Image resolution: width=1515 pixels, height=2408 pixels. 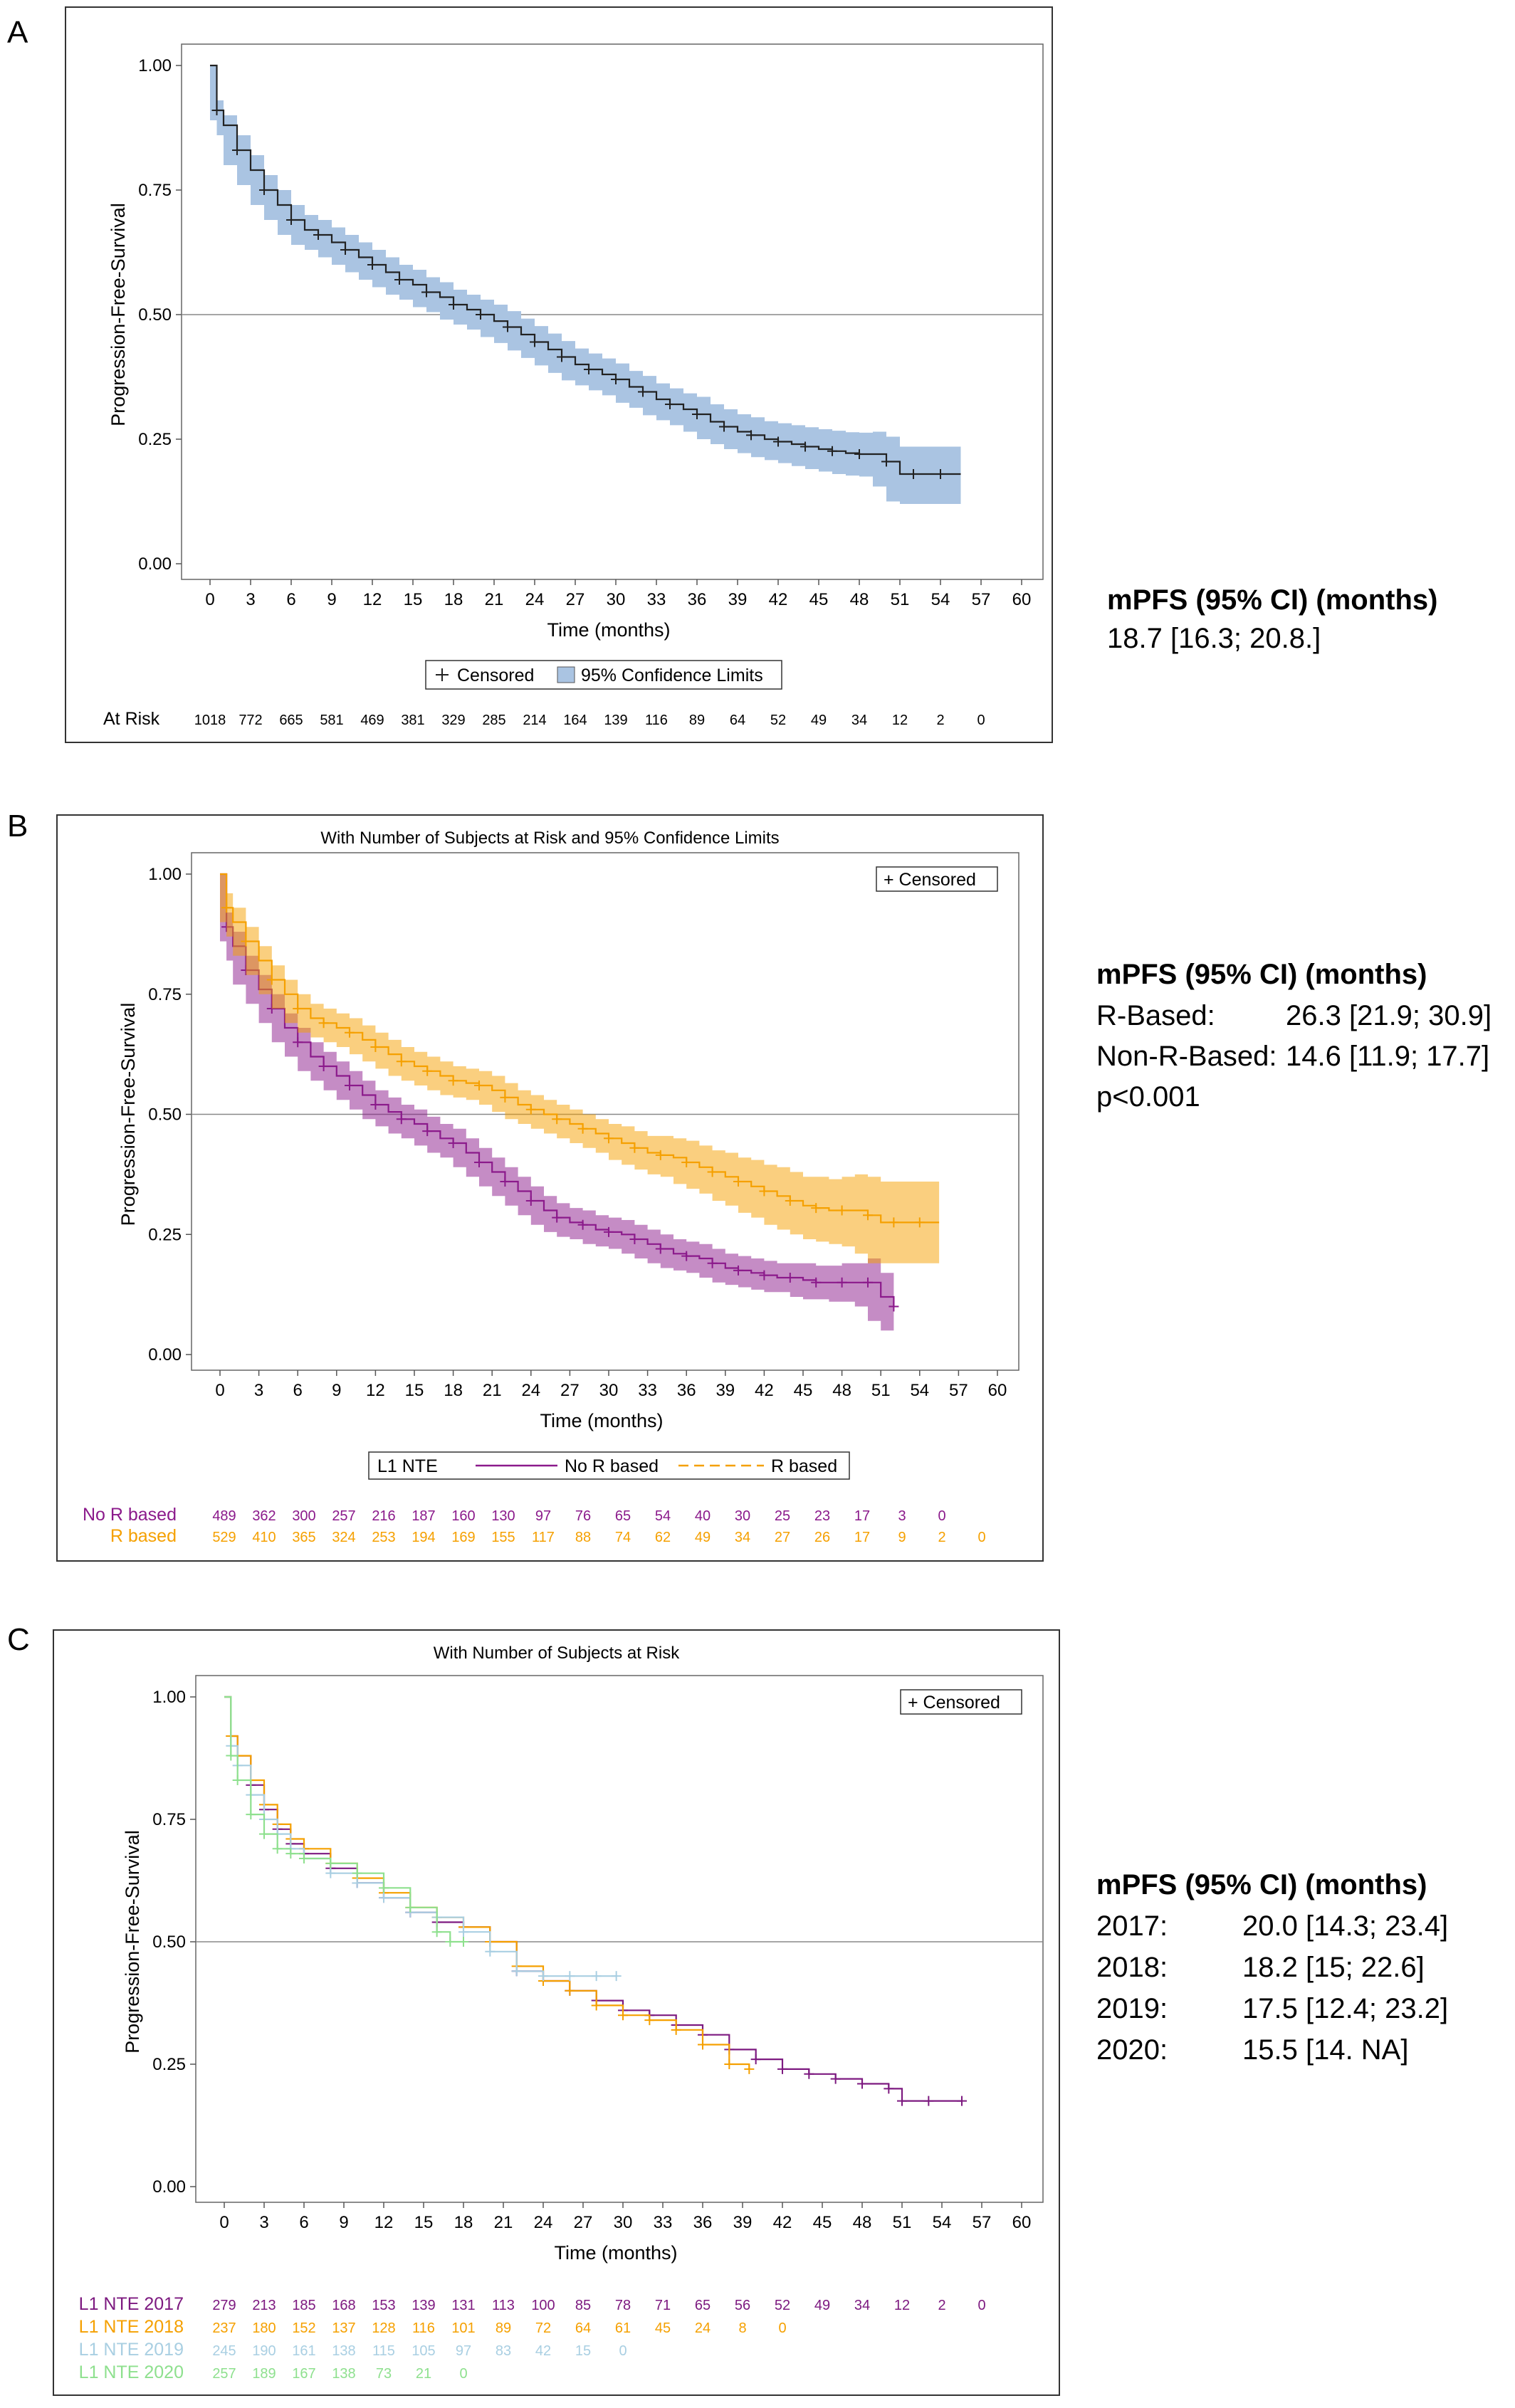 What do you see at coordinates (738, 599) in the screenshot?
I see `x-tick-label: 39` at bounding box center [738, 599].